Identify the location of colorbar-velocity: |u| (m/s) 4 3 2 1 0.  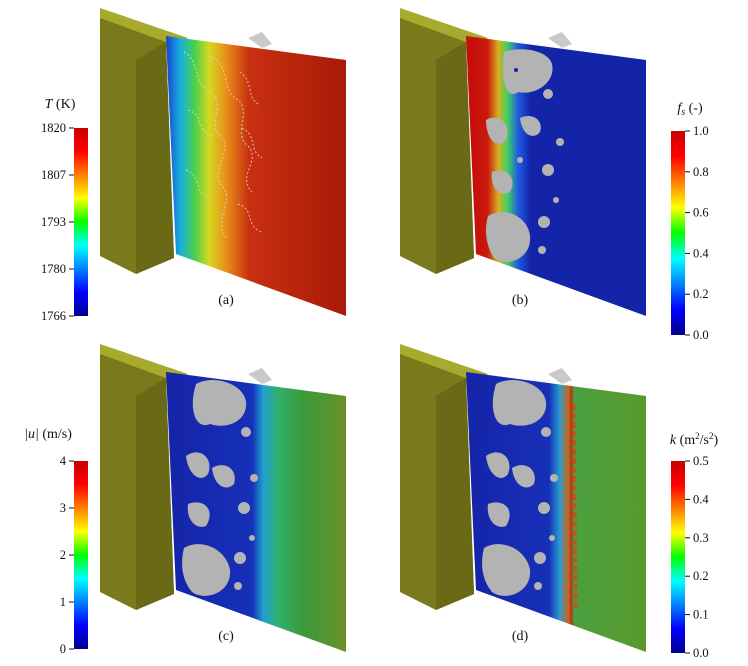
(56, 541).